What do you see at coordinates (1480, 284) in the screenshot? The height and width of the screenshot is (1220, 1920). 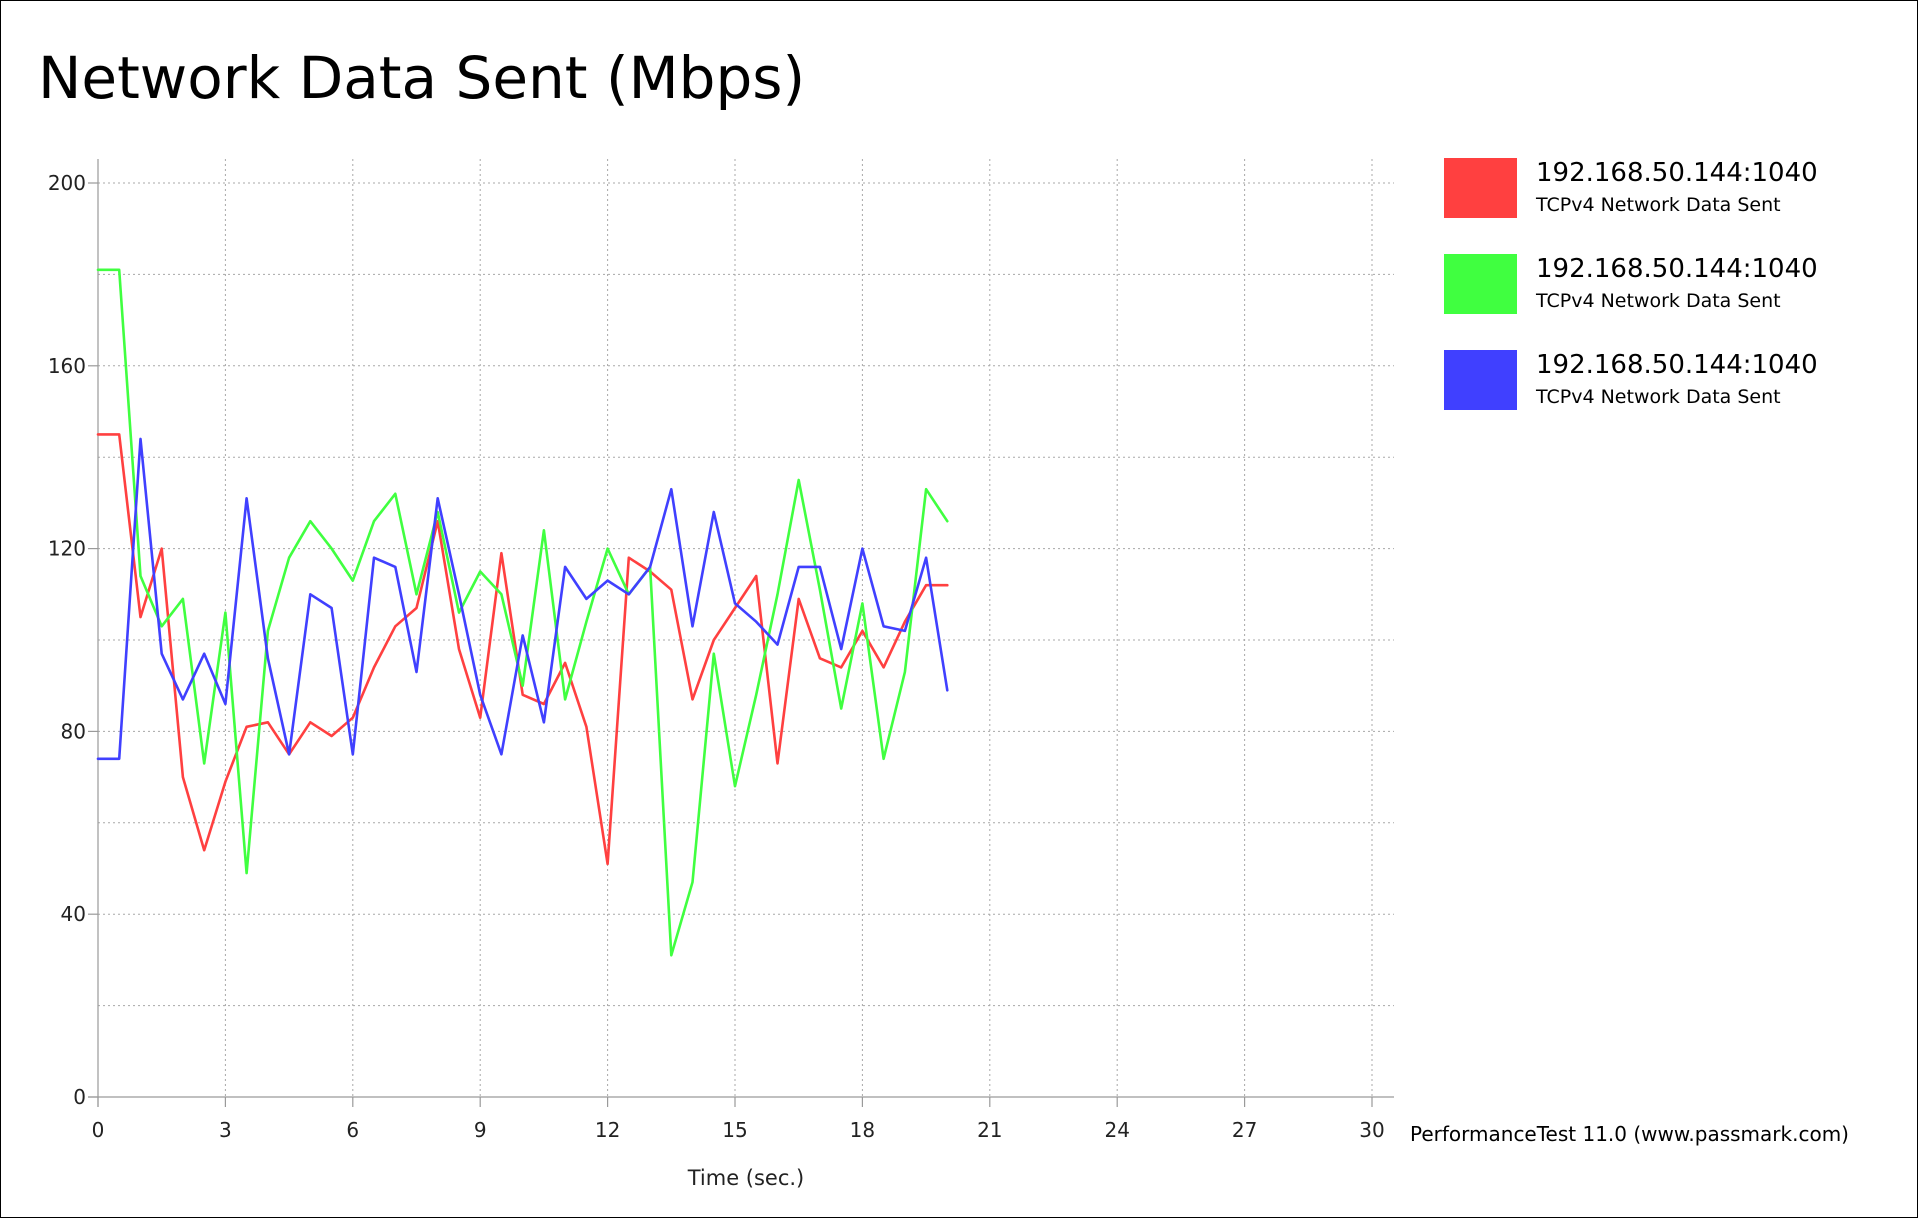 I see `legend-swatch-green` at bounding box center [1480, 284].